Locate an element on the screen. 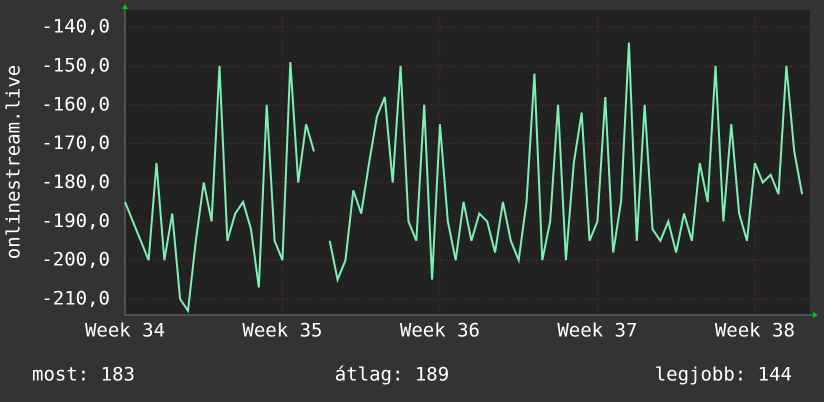 This screenshot has width=824, height=402. x-tick-label: Week 38 is located at coordinates (755, 331).